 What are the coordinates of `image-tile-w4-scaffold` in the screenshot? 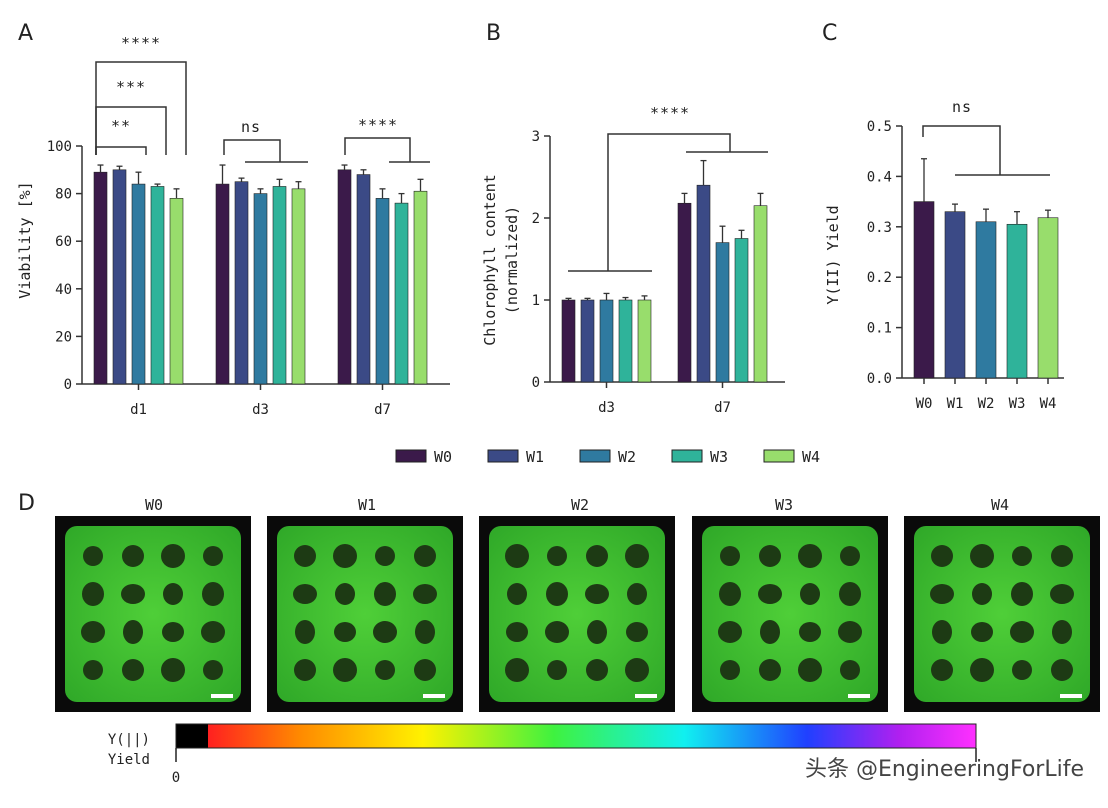 It's located at (1002, 614).